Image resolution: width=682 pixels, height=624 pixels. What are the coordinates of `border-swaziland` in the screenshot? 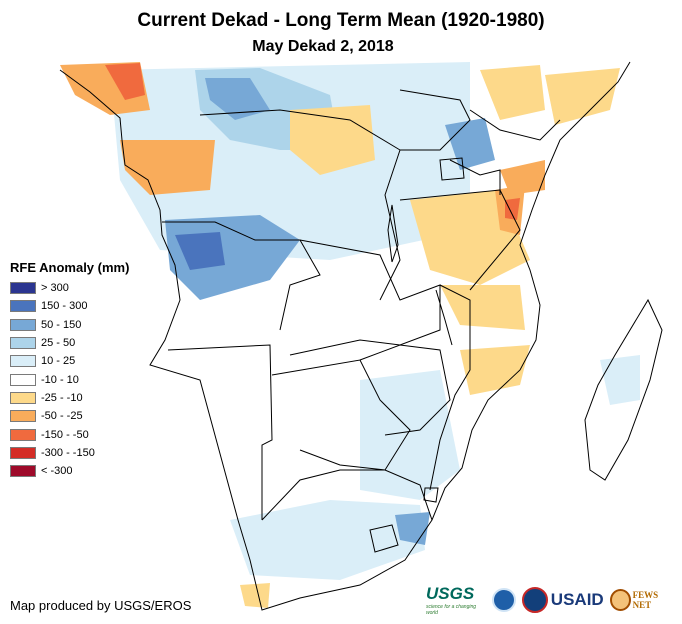 It's located at (431, 495).